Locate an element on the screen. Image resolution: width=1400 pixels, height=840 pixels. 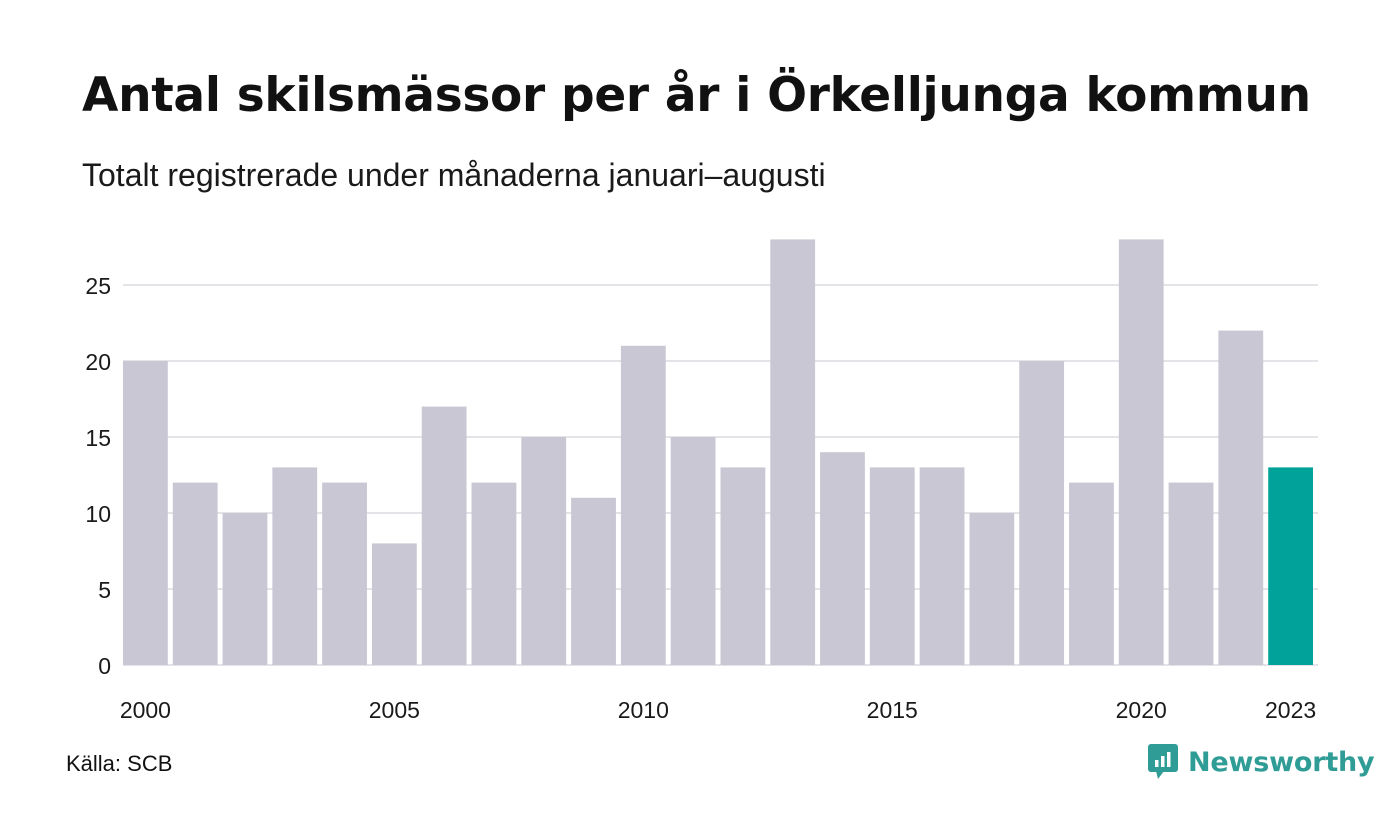
y-axis-ticks: 0 5 10 15 20 25 is located at coordinates (98, 476).